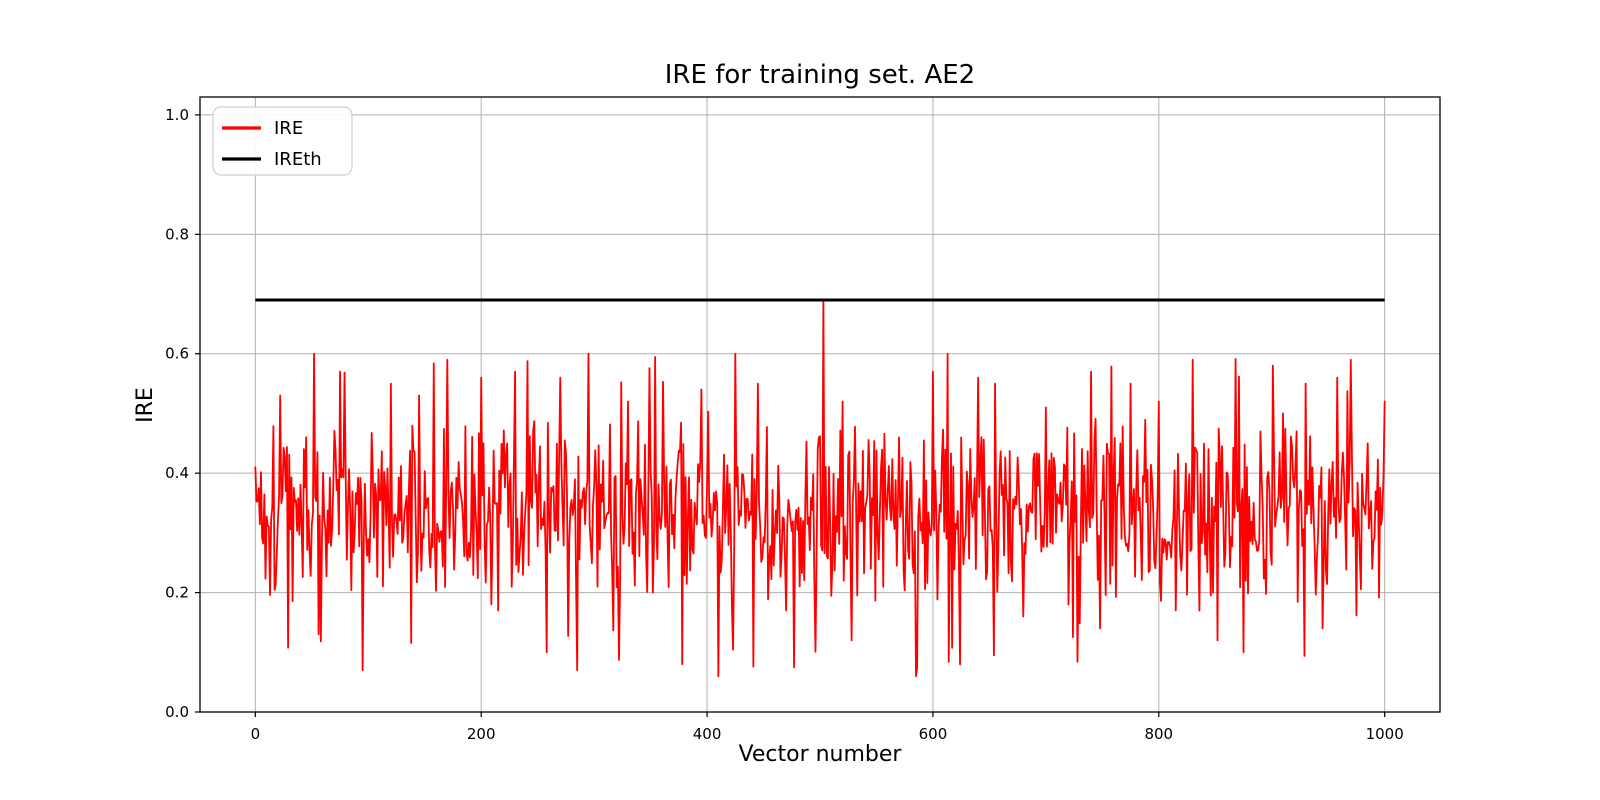  I want to click on x-axis-label: Vector number, so click(821, 754).